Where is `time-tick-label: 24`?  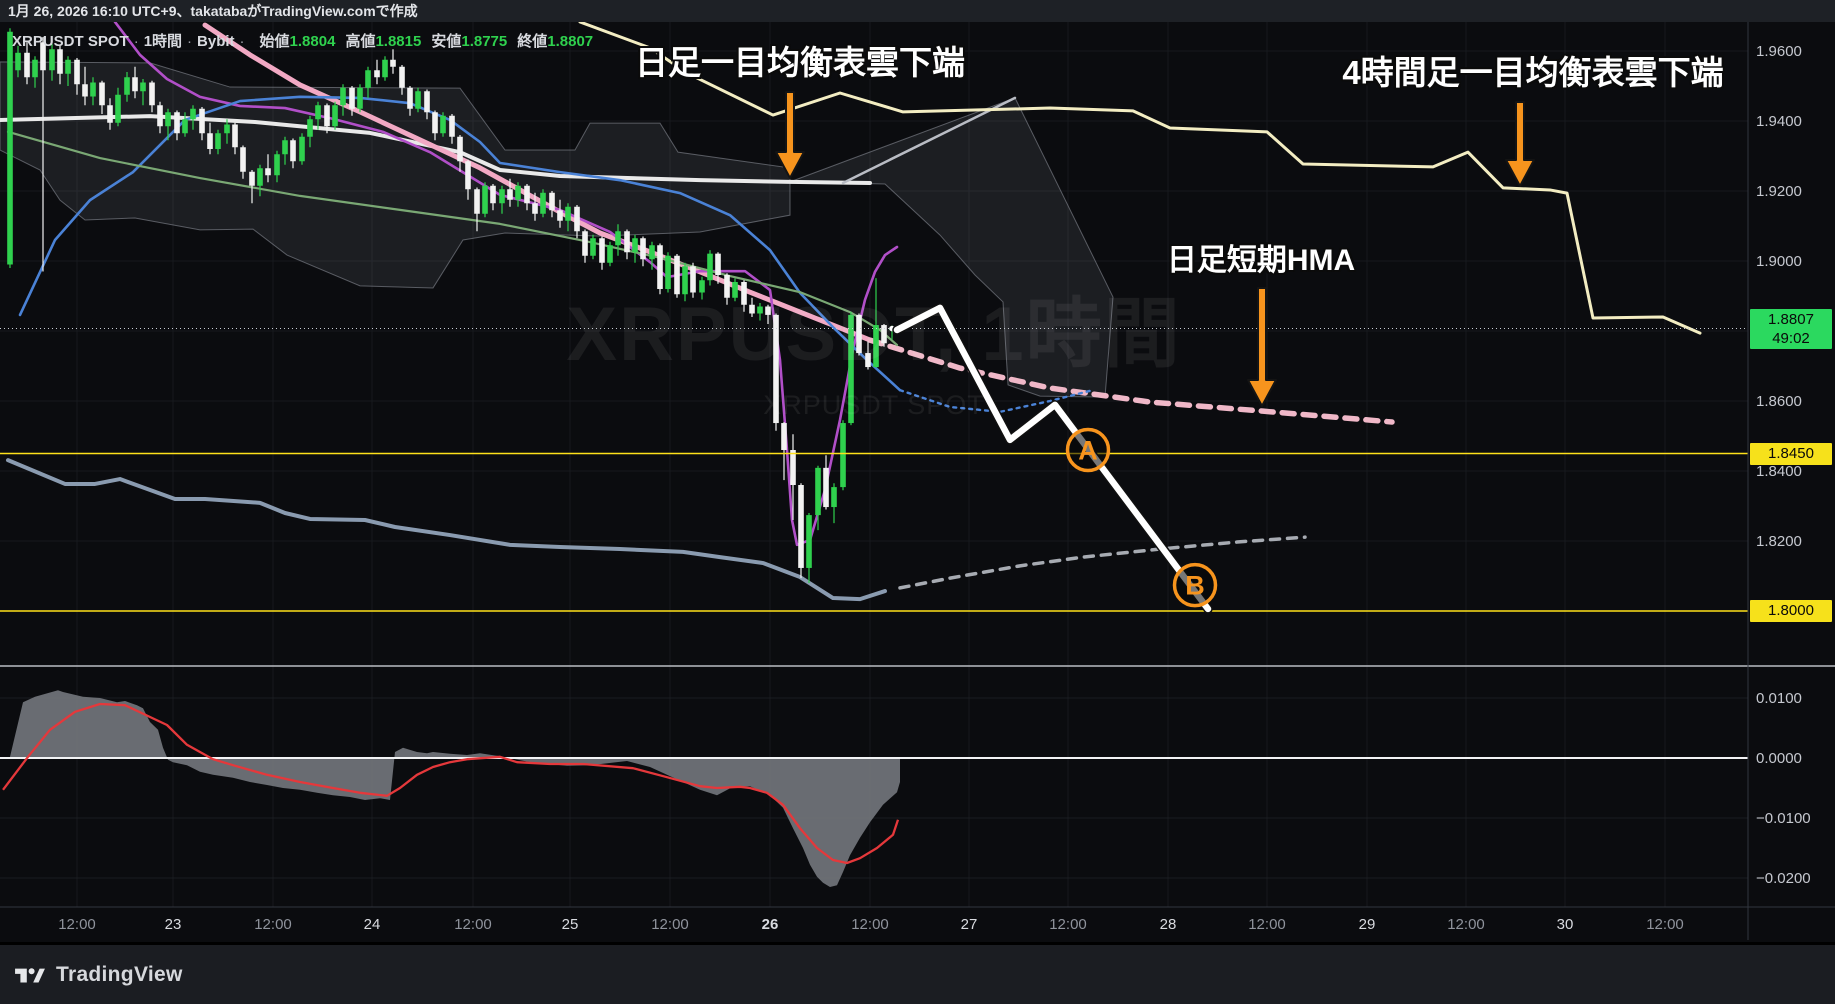
time-tick-label: 24 is located at coordinates (372, 924).